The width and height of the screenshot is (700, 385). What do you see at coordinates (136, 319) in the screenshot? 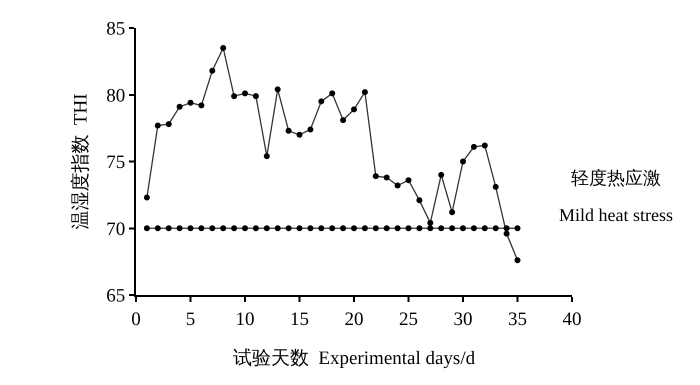
I see `x-tick-label: 0` at bounding box center [136, 319].